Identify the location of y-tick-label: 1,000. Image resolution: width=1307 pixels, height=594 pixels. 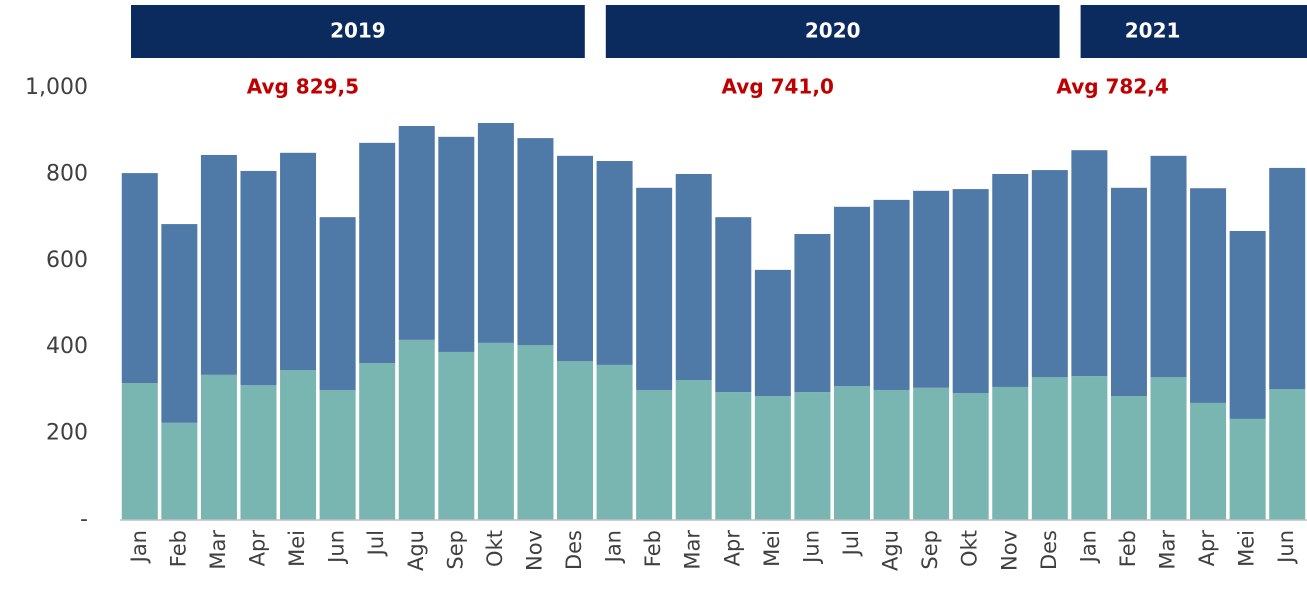
(56, 87).